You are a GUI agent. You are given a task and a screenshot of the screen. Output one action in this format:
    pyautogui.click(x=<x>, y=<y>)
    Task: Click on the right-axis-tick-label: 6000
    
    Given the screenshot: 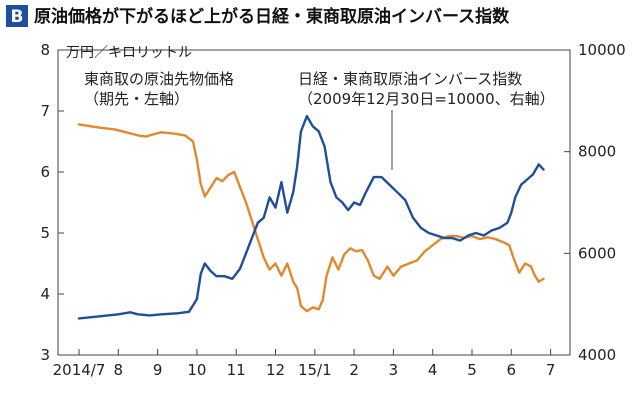 What is the action you would take?
    pyautogui.click(x=597, y=253)
    